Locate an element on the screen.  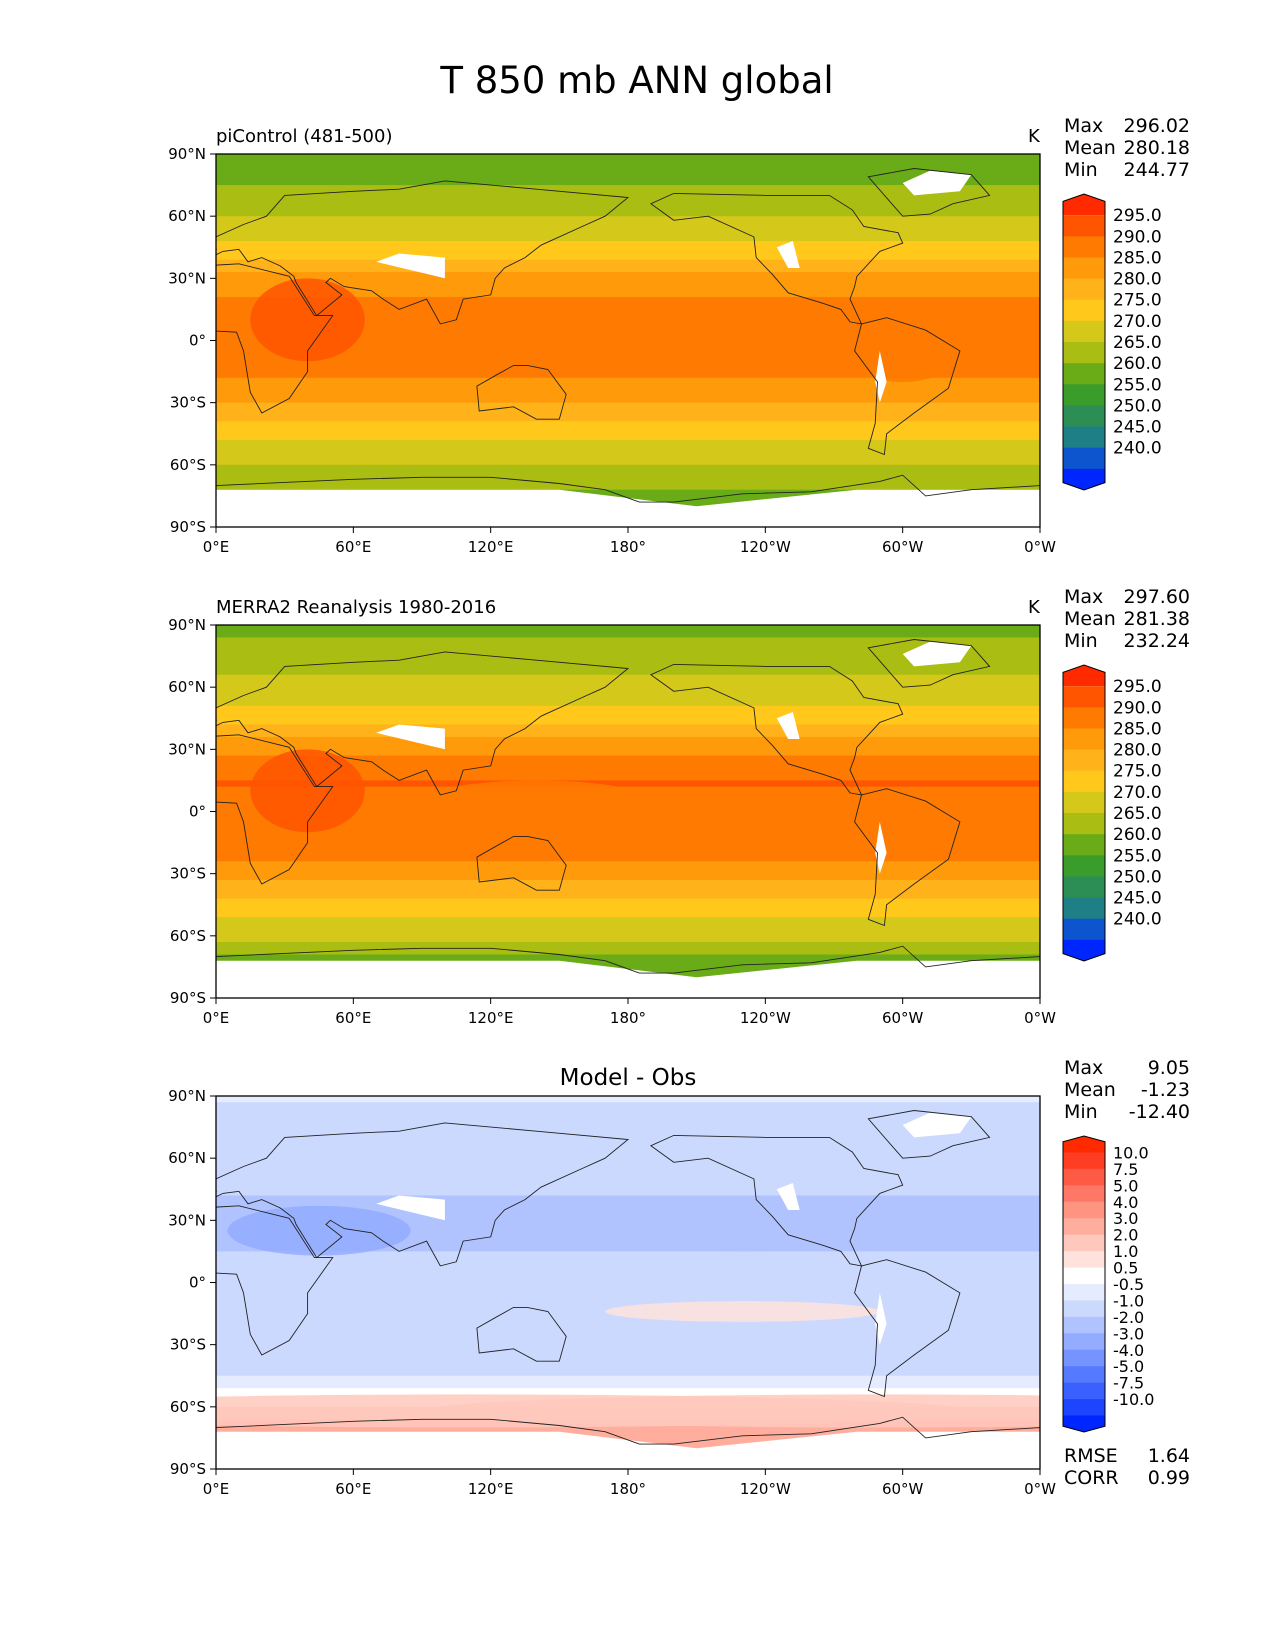
lon-tick-label: 120°E is located at coordinates (491, 1489).